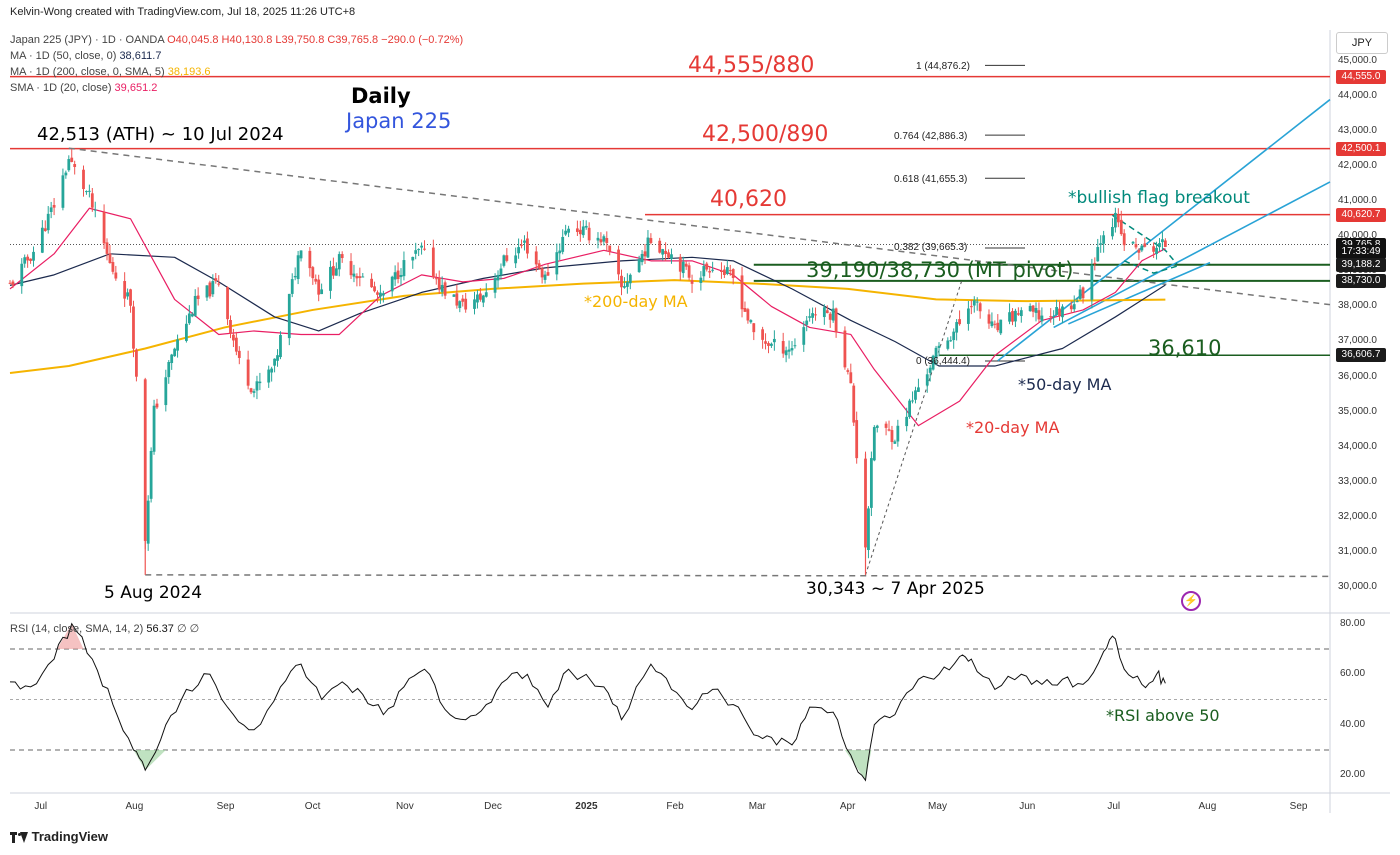 The image size is (1400, 855). I want to click on fib-level-1: 1 (44,876.2), so click(943, 66).